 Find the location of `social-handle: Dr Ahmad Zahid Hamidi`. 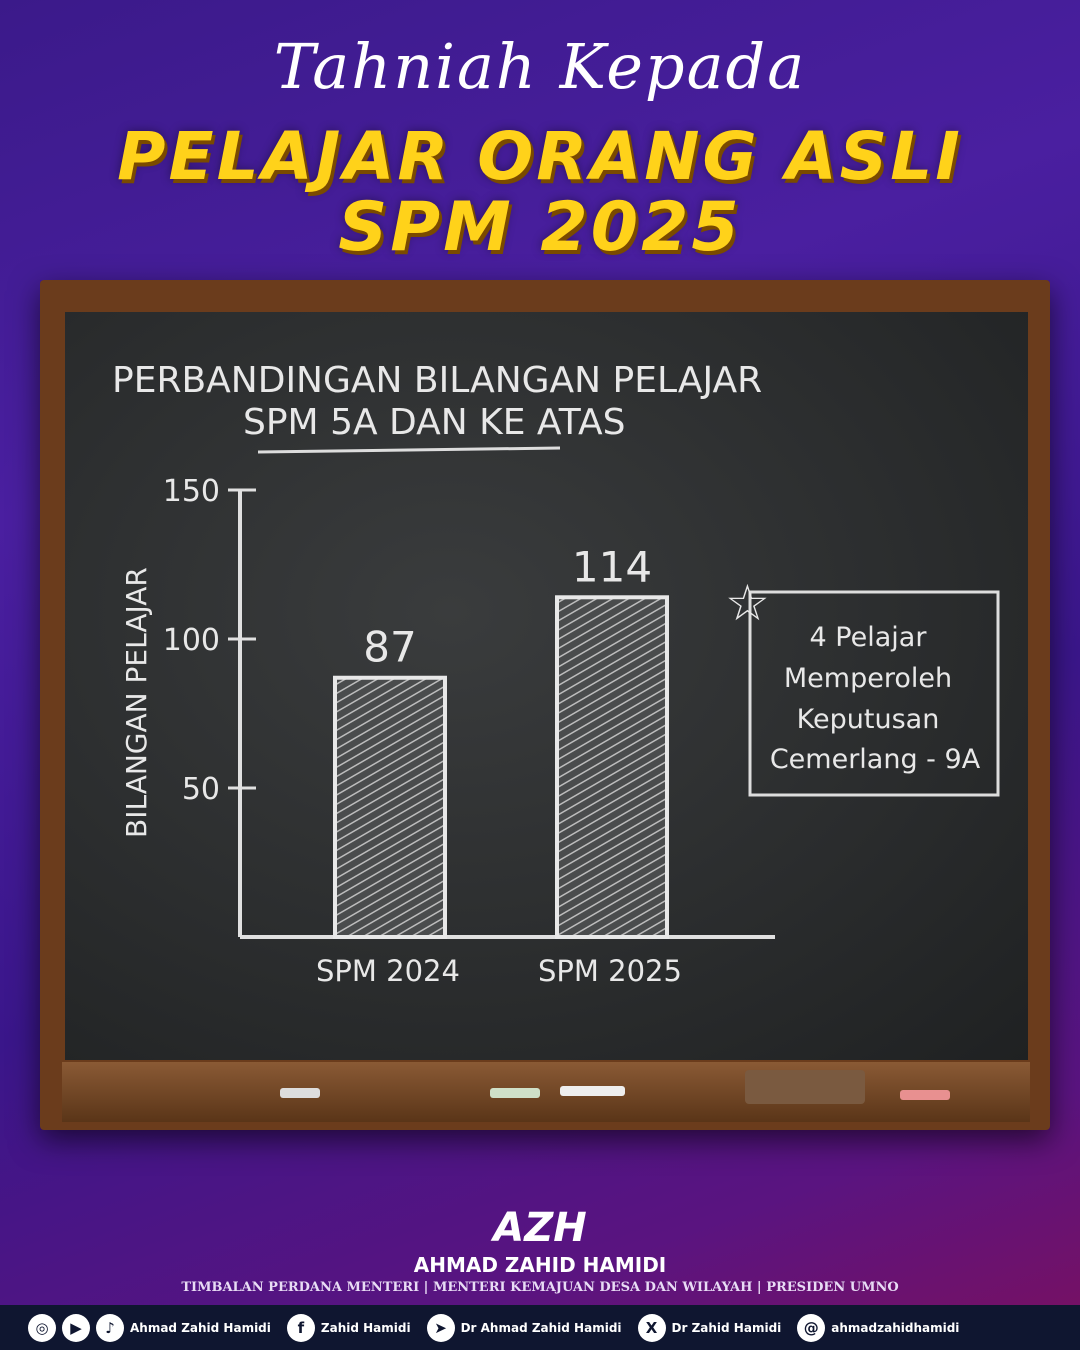

social-handle: Dr Ahmad Zahid Hamidi is located at coordinates (541, 1327).